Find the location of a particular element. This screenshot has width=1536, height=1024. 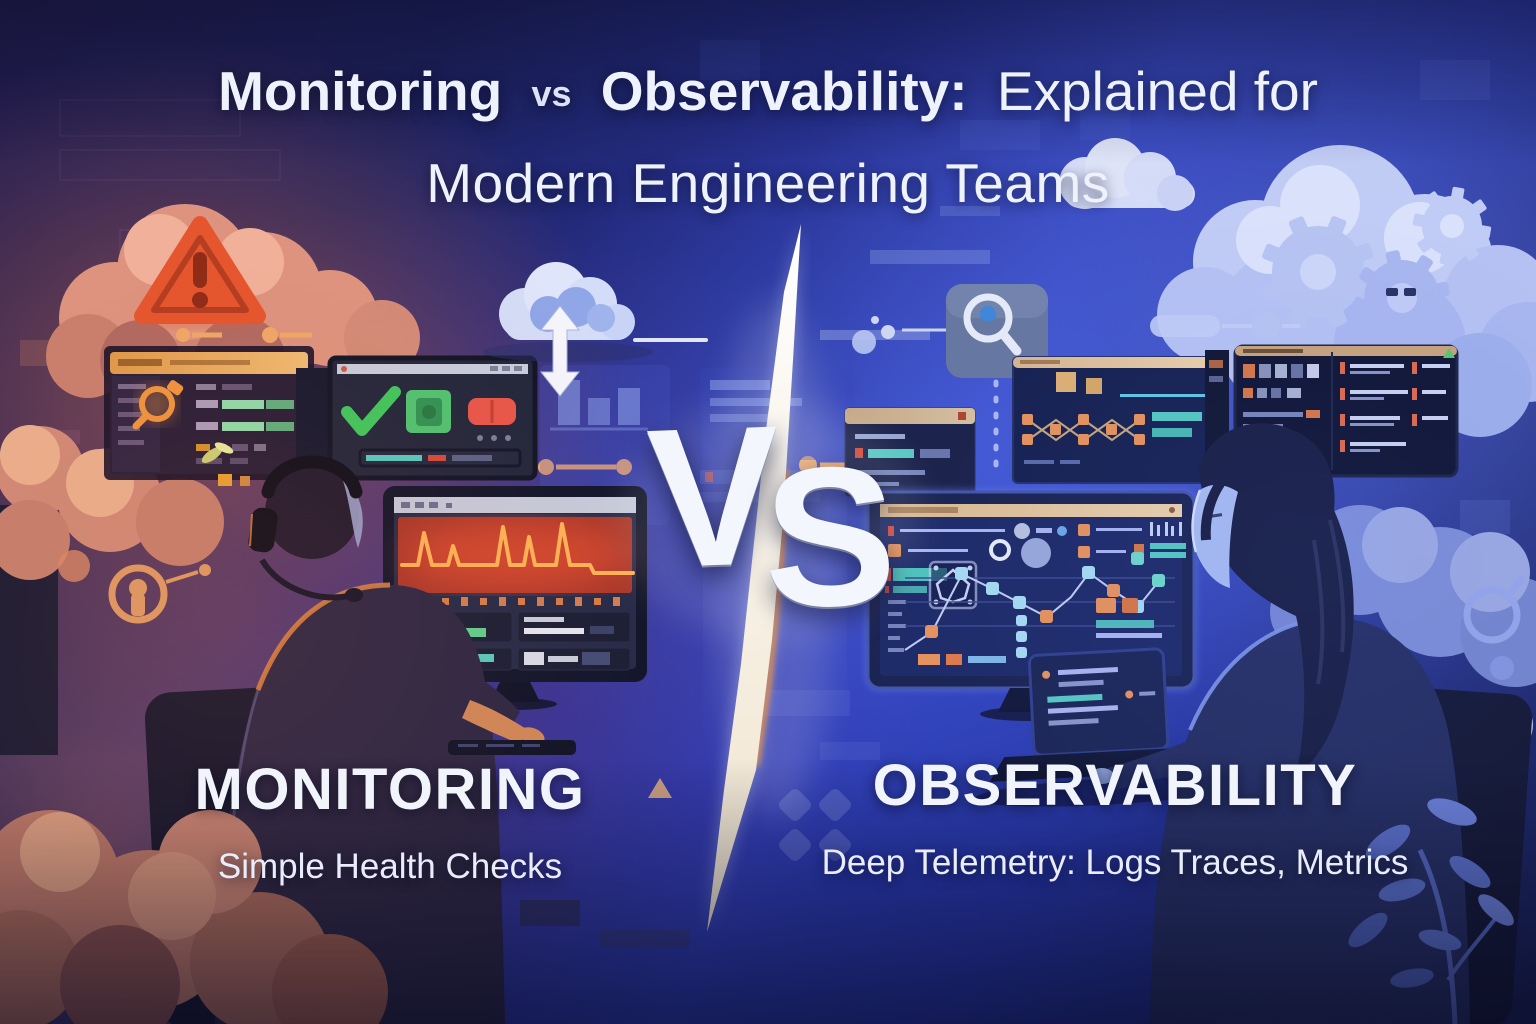

title-word-observability: Observability: is located at coordinates (784, 91).